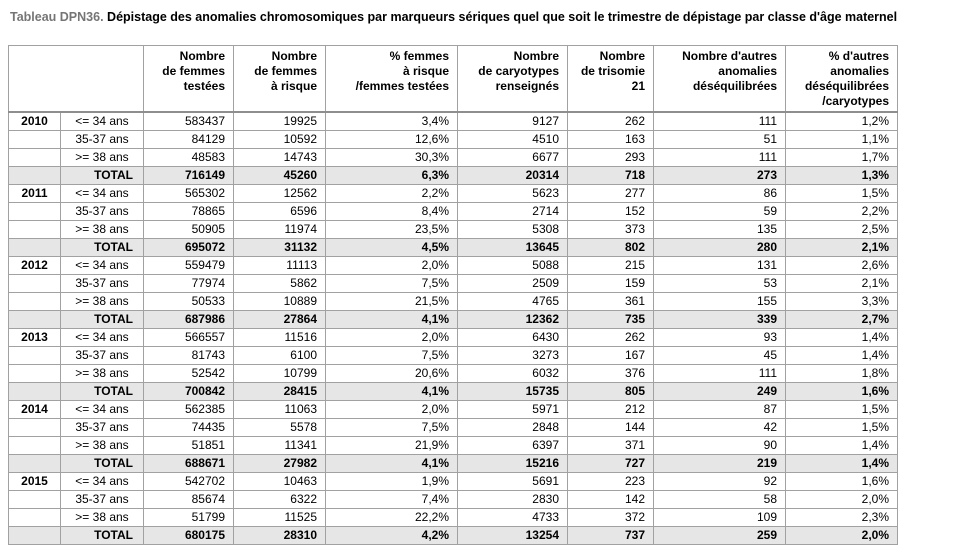 This screenshot has height=554, width=974. I want to click on value-cell: 4765, so click(512, 301).